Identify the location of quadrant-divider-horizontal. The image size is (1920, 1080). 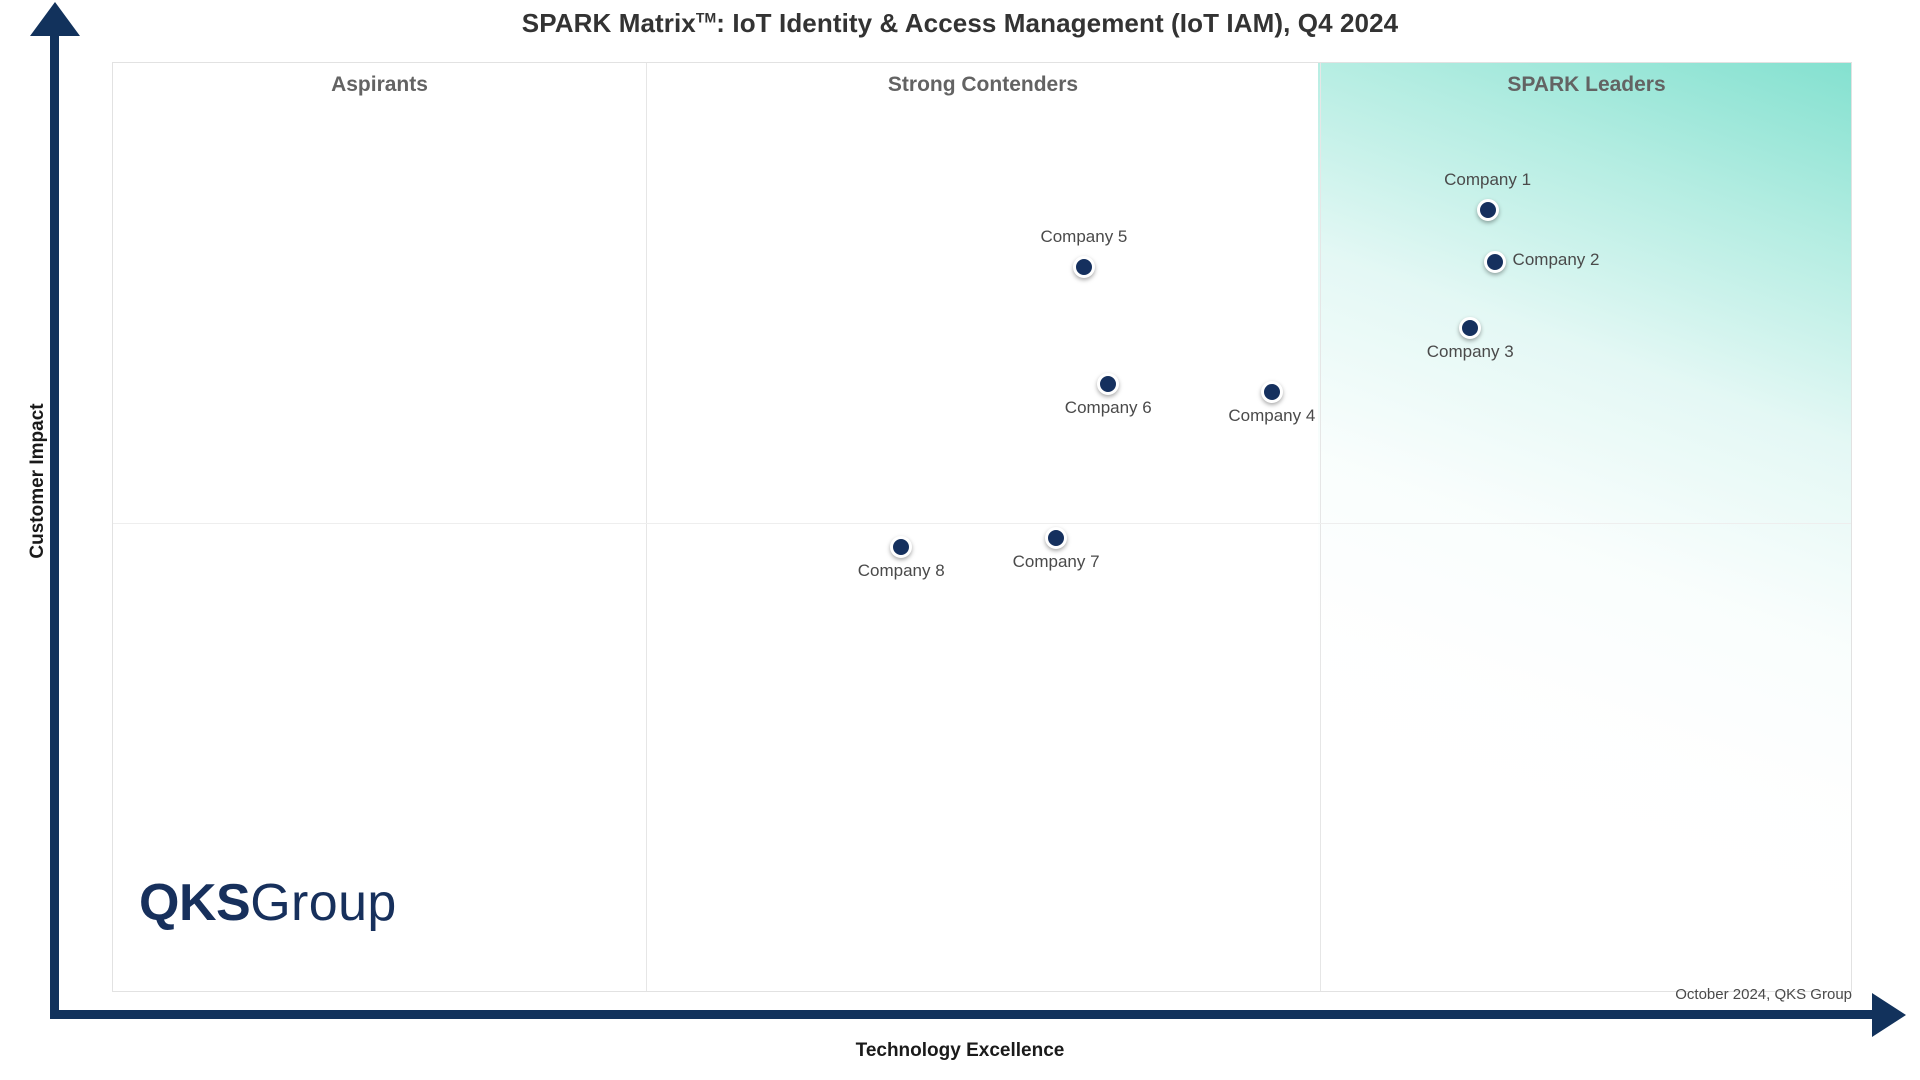
(982, 523).